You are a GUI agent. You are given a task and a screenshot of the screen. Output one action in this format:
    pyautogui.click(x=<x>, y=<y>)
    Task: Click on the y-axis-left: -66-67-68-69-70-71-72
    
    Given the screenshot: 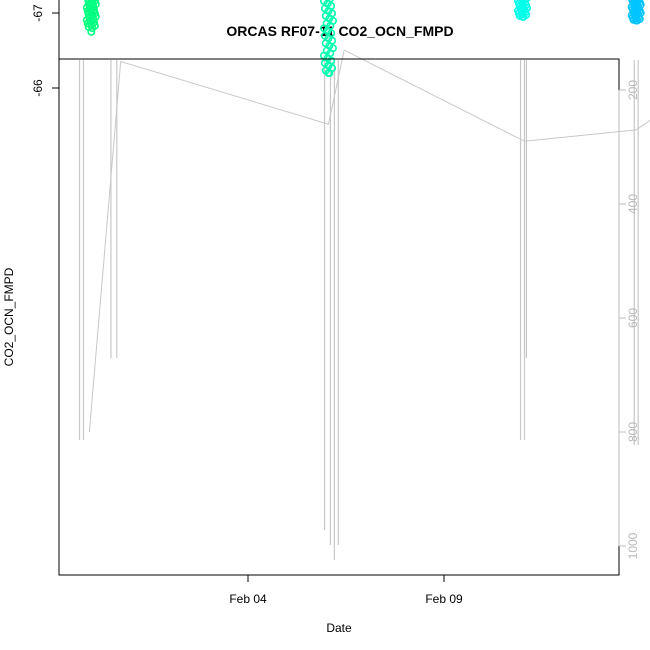 What is the action you would take?
    pyautogui.click(x=45, y=48)
    